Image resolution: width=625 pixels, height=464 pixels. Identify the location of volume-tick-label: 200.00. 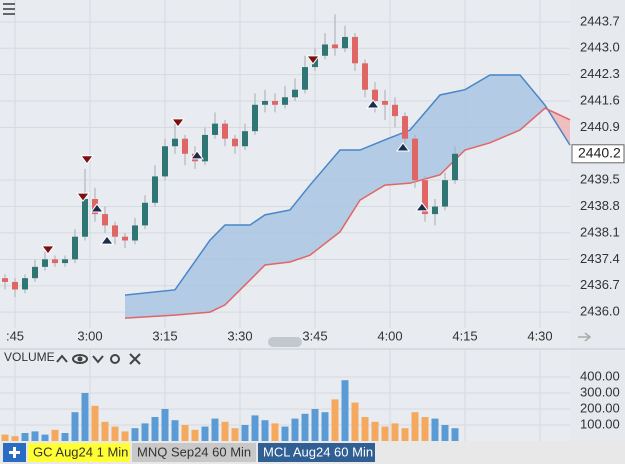
(600, 407).